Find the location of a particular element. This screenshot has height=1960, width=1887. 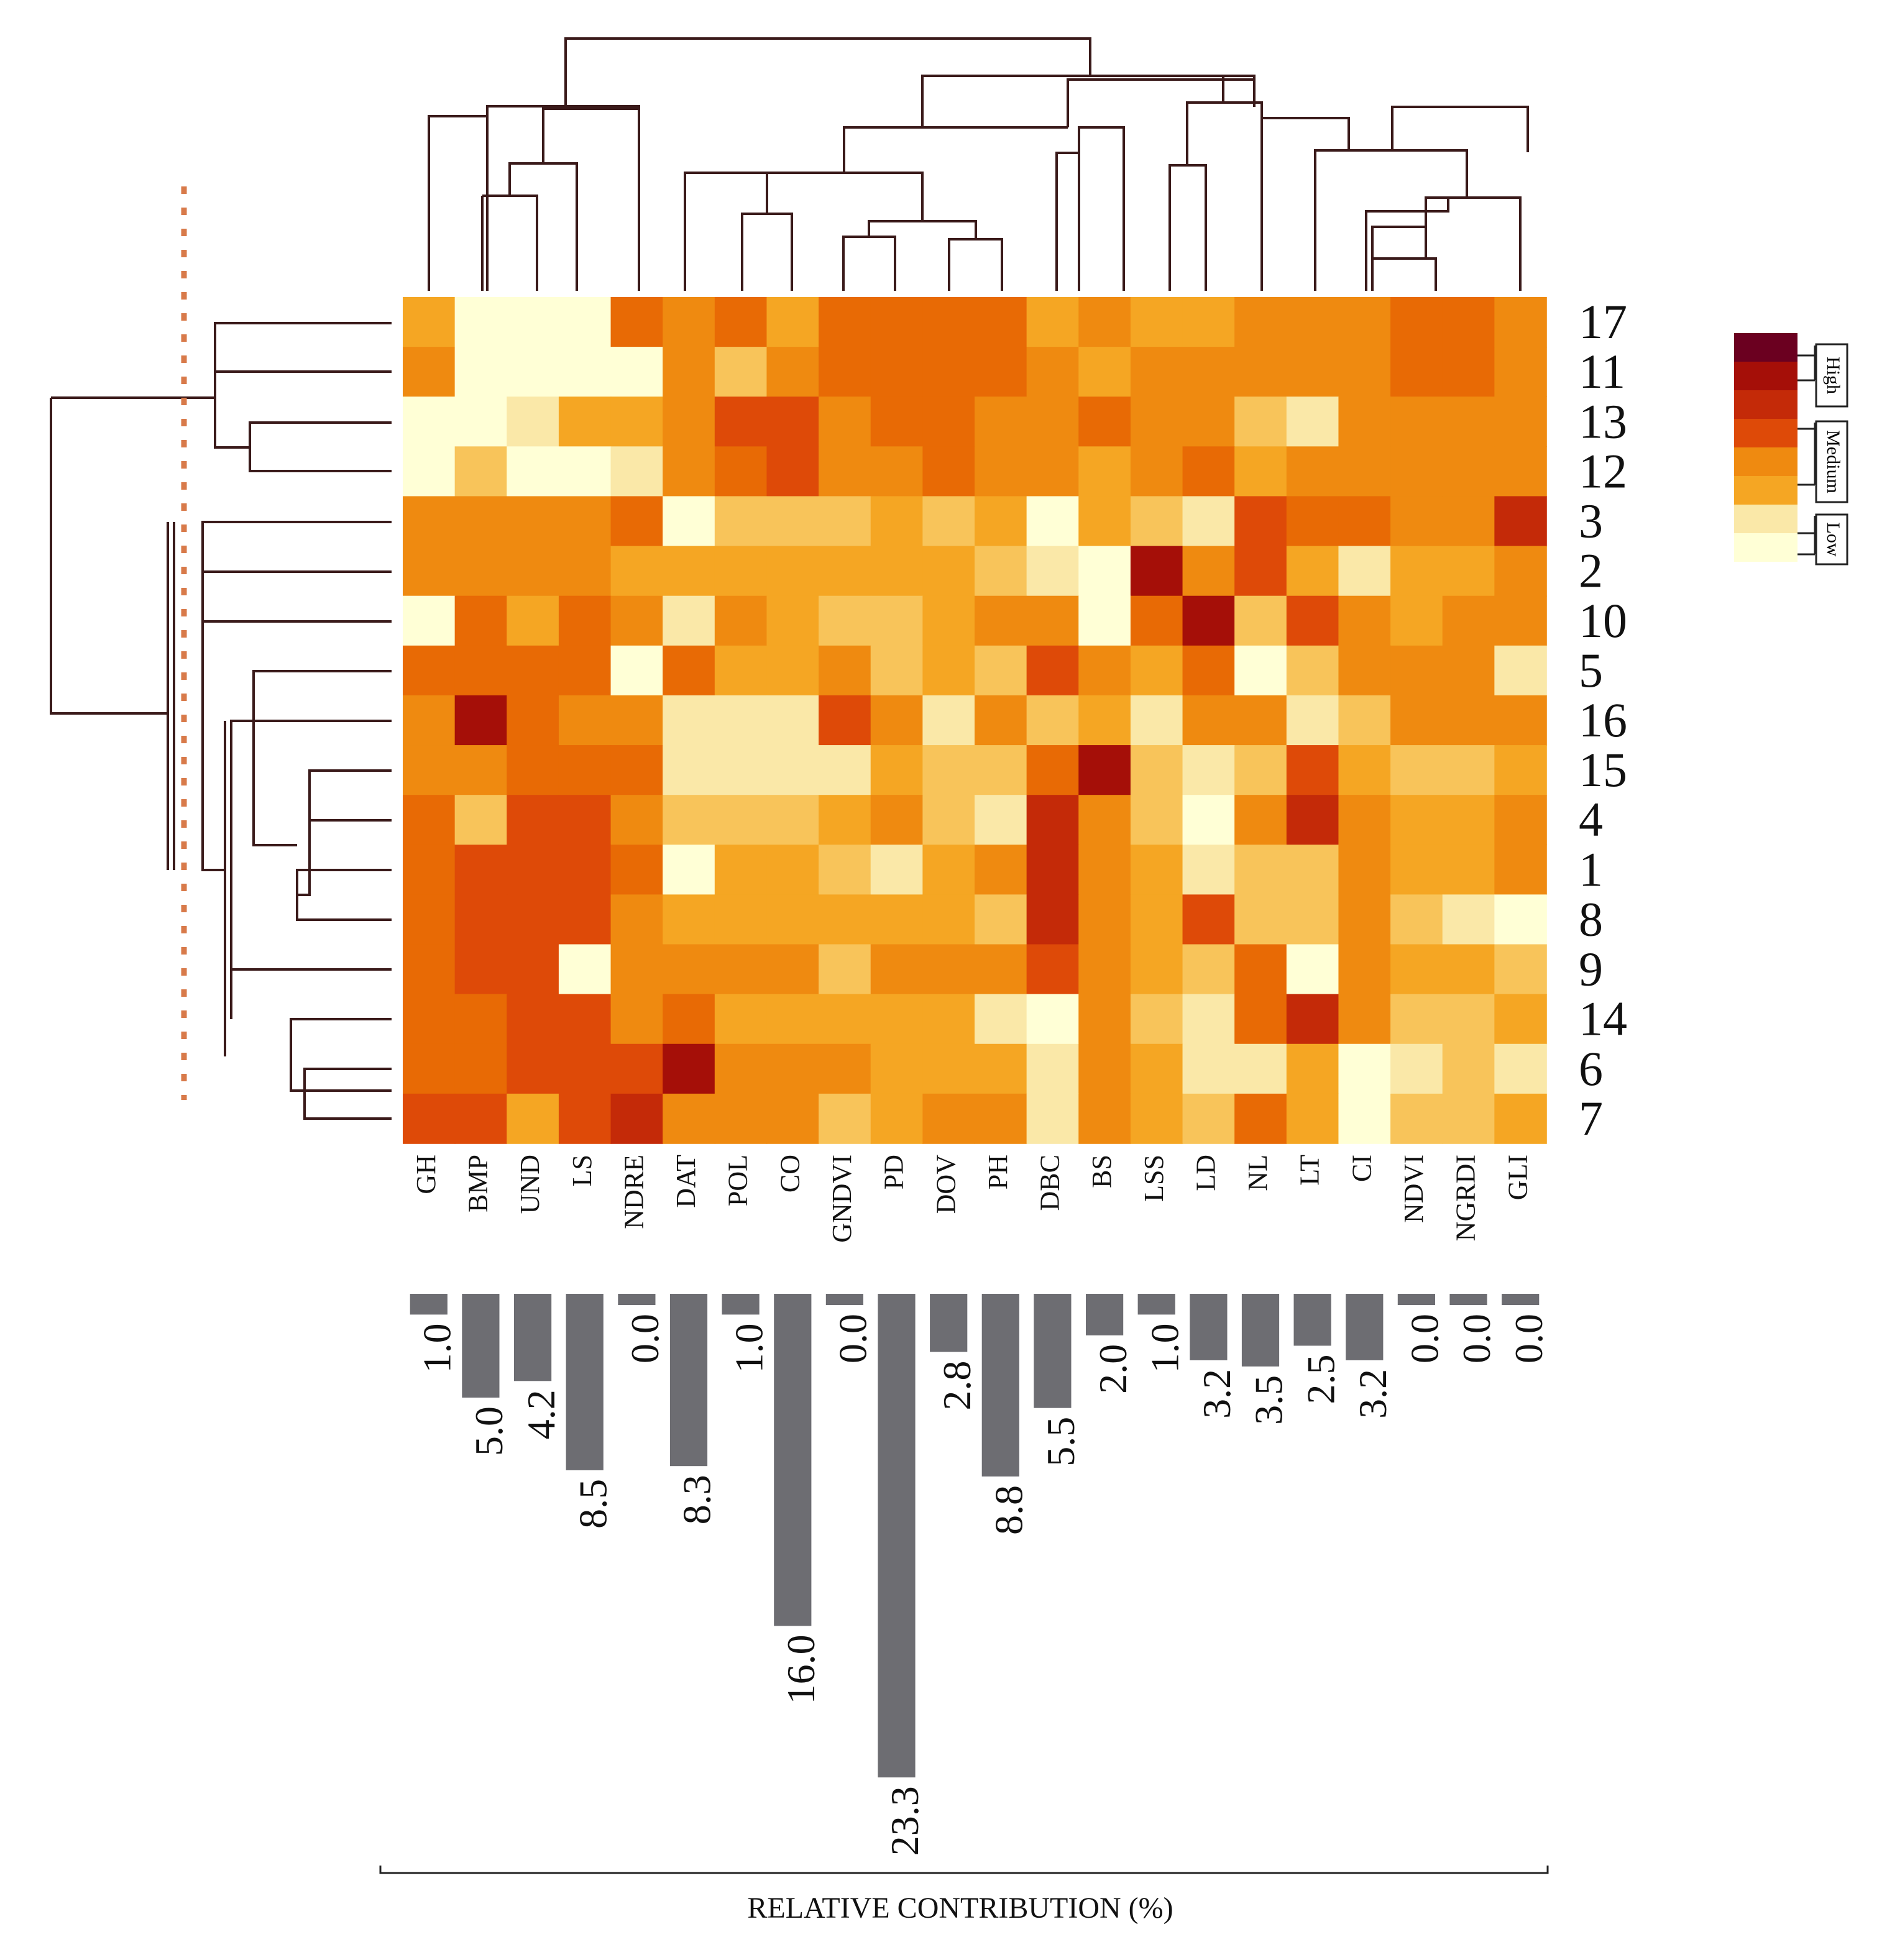

heatmap-cell-12-PH is located at coordinates (1001, 471).